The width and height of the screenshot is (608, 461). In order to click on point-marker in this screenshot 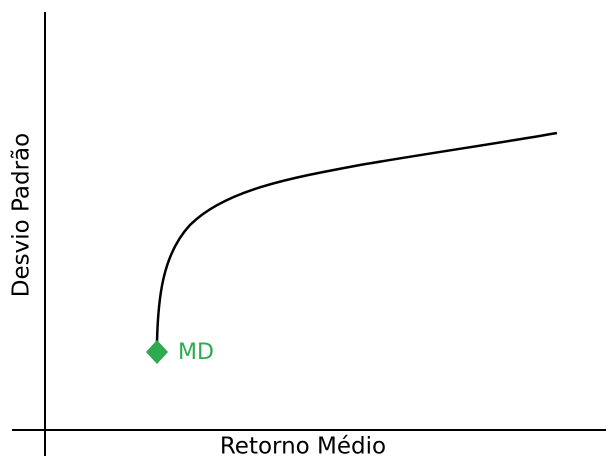, I will do `click(157, 352)`.